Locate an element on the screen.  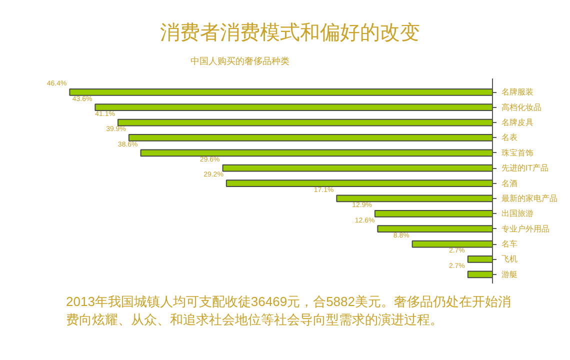
y-tick-label: 名牌服装 is located at coordinates (518, 92).